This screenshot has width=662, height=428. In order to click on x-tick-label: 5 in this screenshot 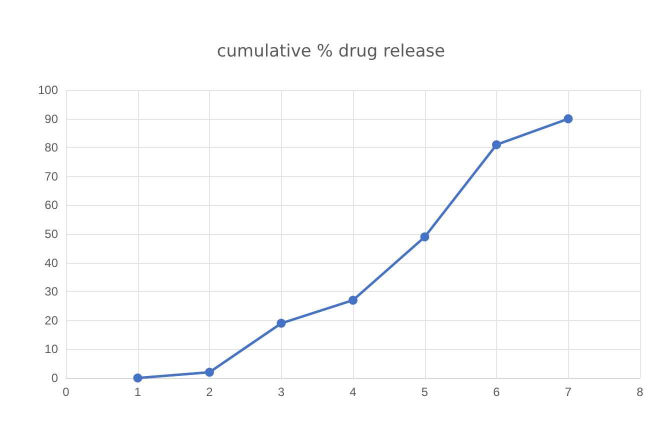, I will do `click(424, 392)`.